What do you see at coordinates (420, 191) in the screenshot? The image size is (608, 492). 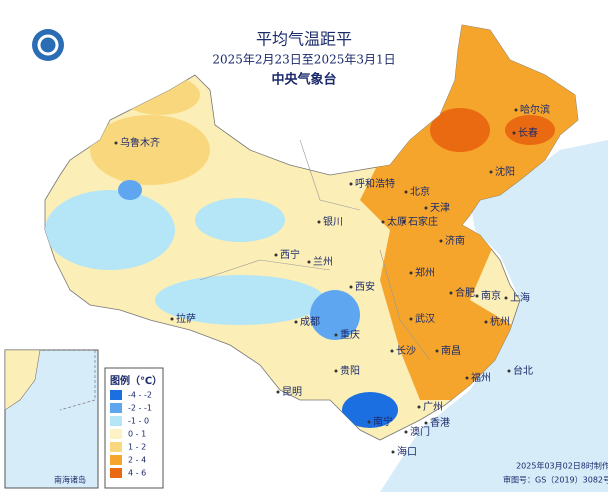 I see `city-label: 北京` at bounding box center [420, 191].